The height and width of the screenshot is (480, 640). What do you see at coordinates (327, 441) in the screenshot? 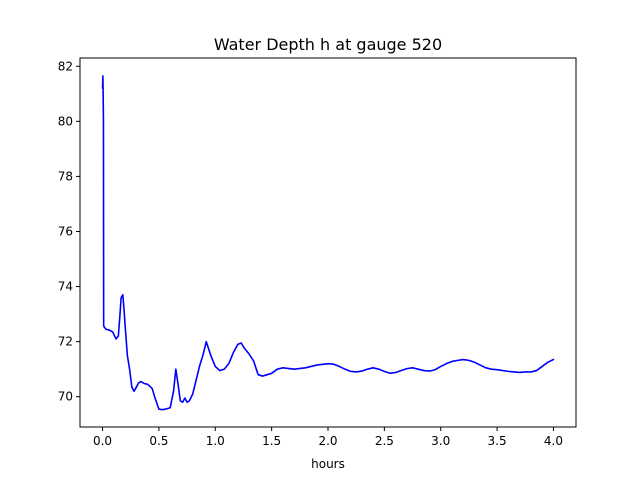
I see `x-tick-label: 2.0` at bounding box center [327, 441].